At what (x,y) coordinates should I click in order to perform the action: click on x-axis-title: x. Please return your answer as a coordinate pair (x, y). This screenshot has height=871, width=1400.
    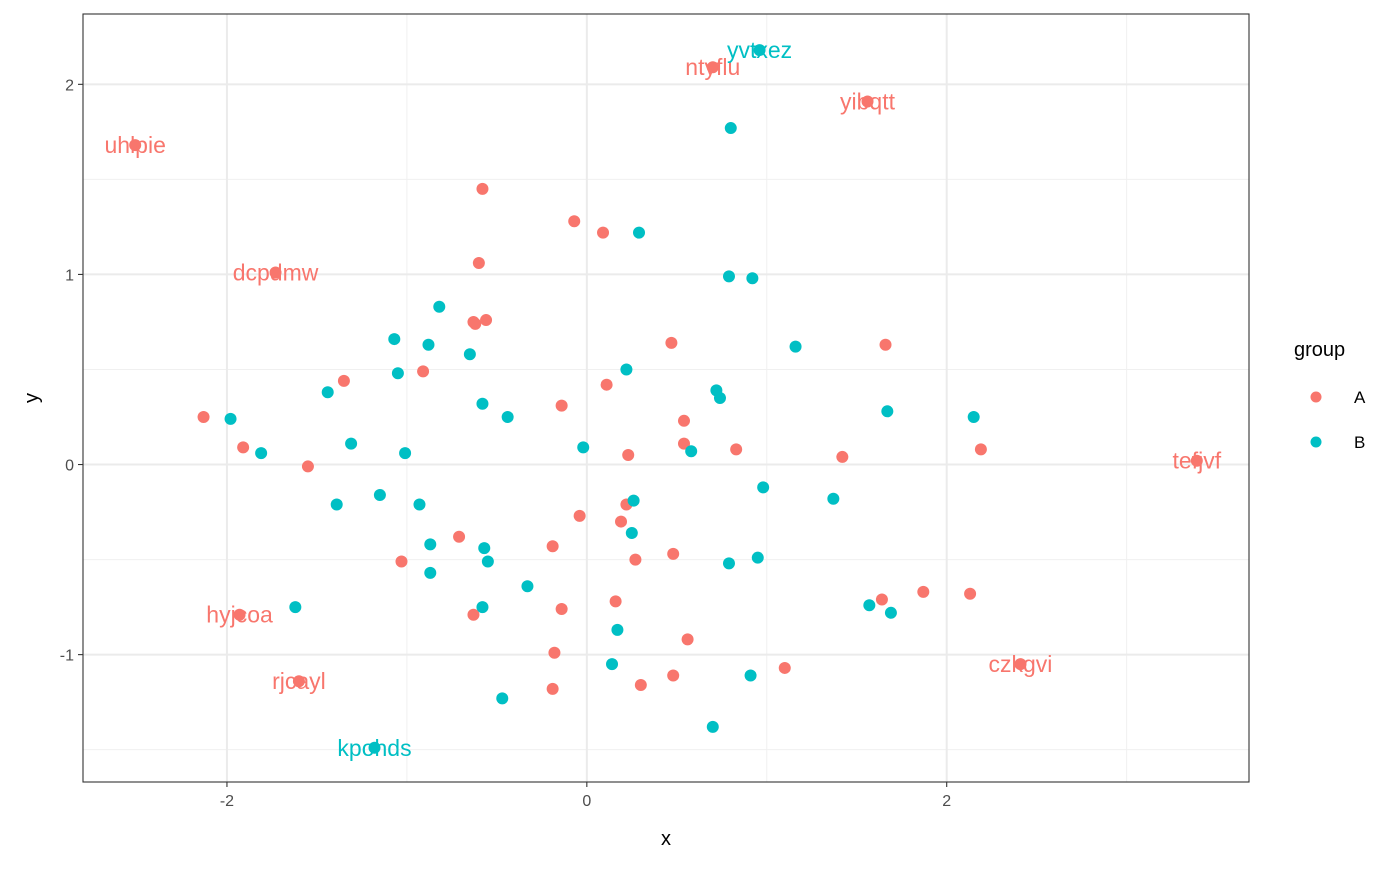
    Looking at the image, I should click on (666, 839).